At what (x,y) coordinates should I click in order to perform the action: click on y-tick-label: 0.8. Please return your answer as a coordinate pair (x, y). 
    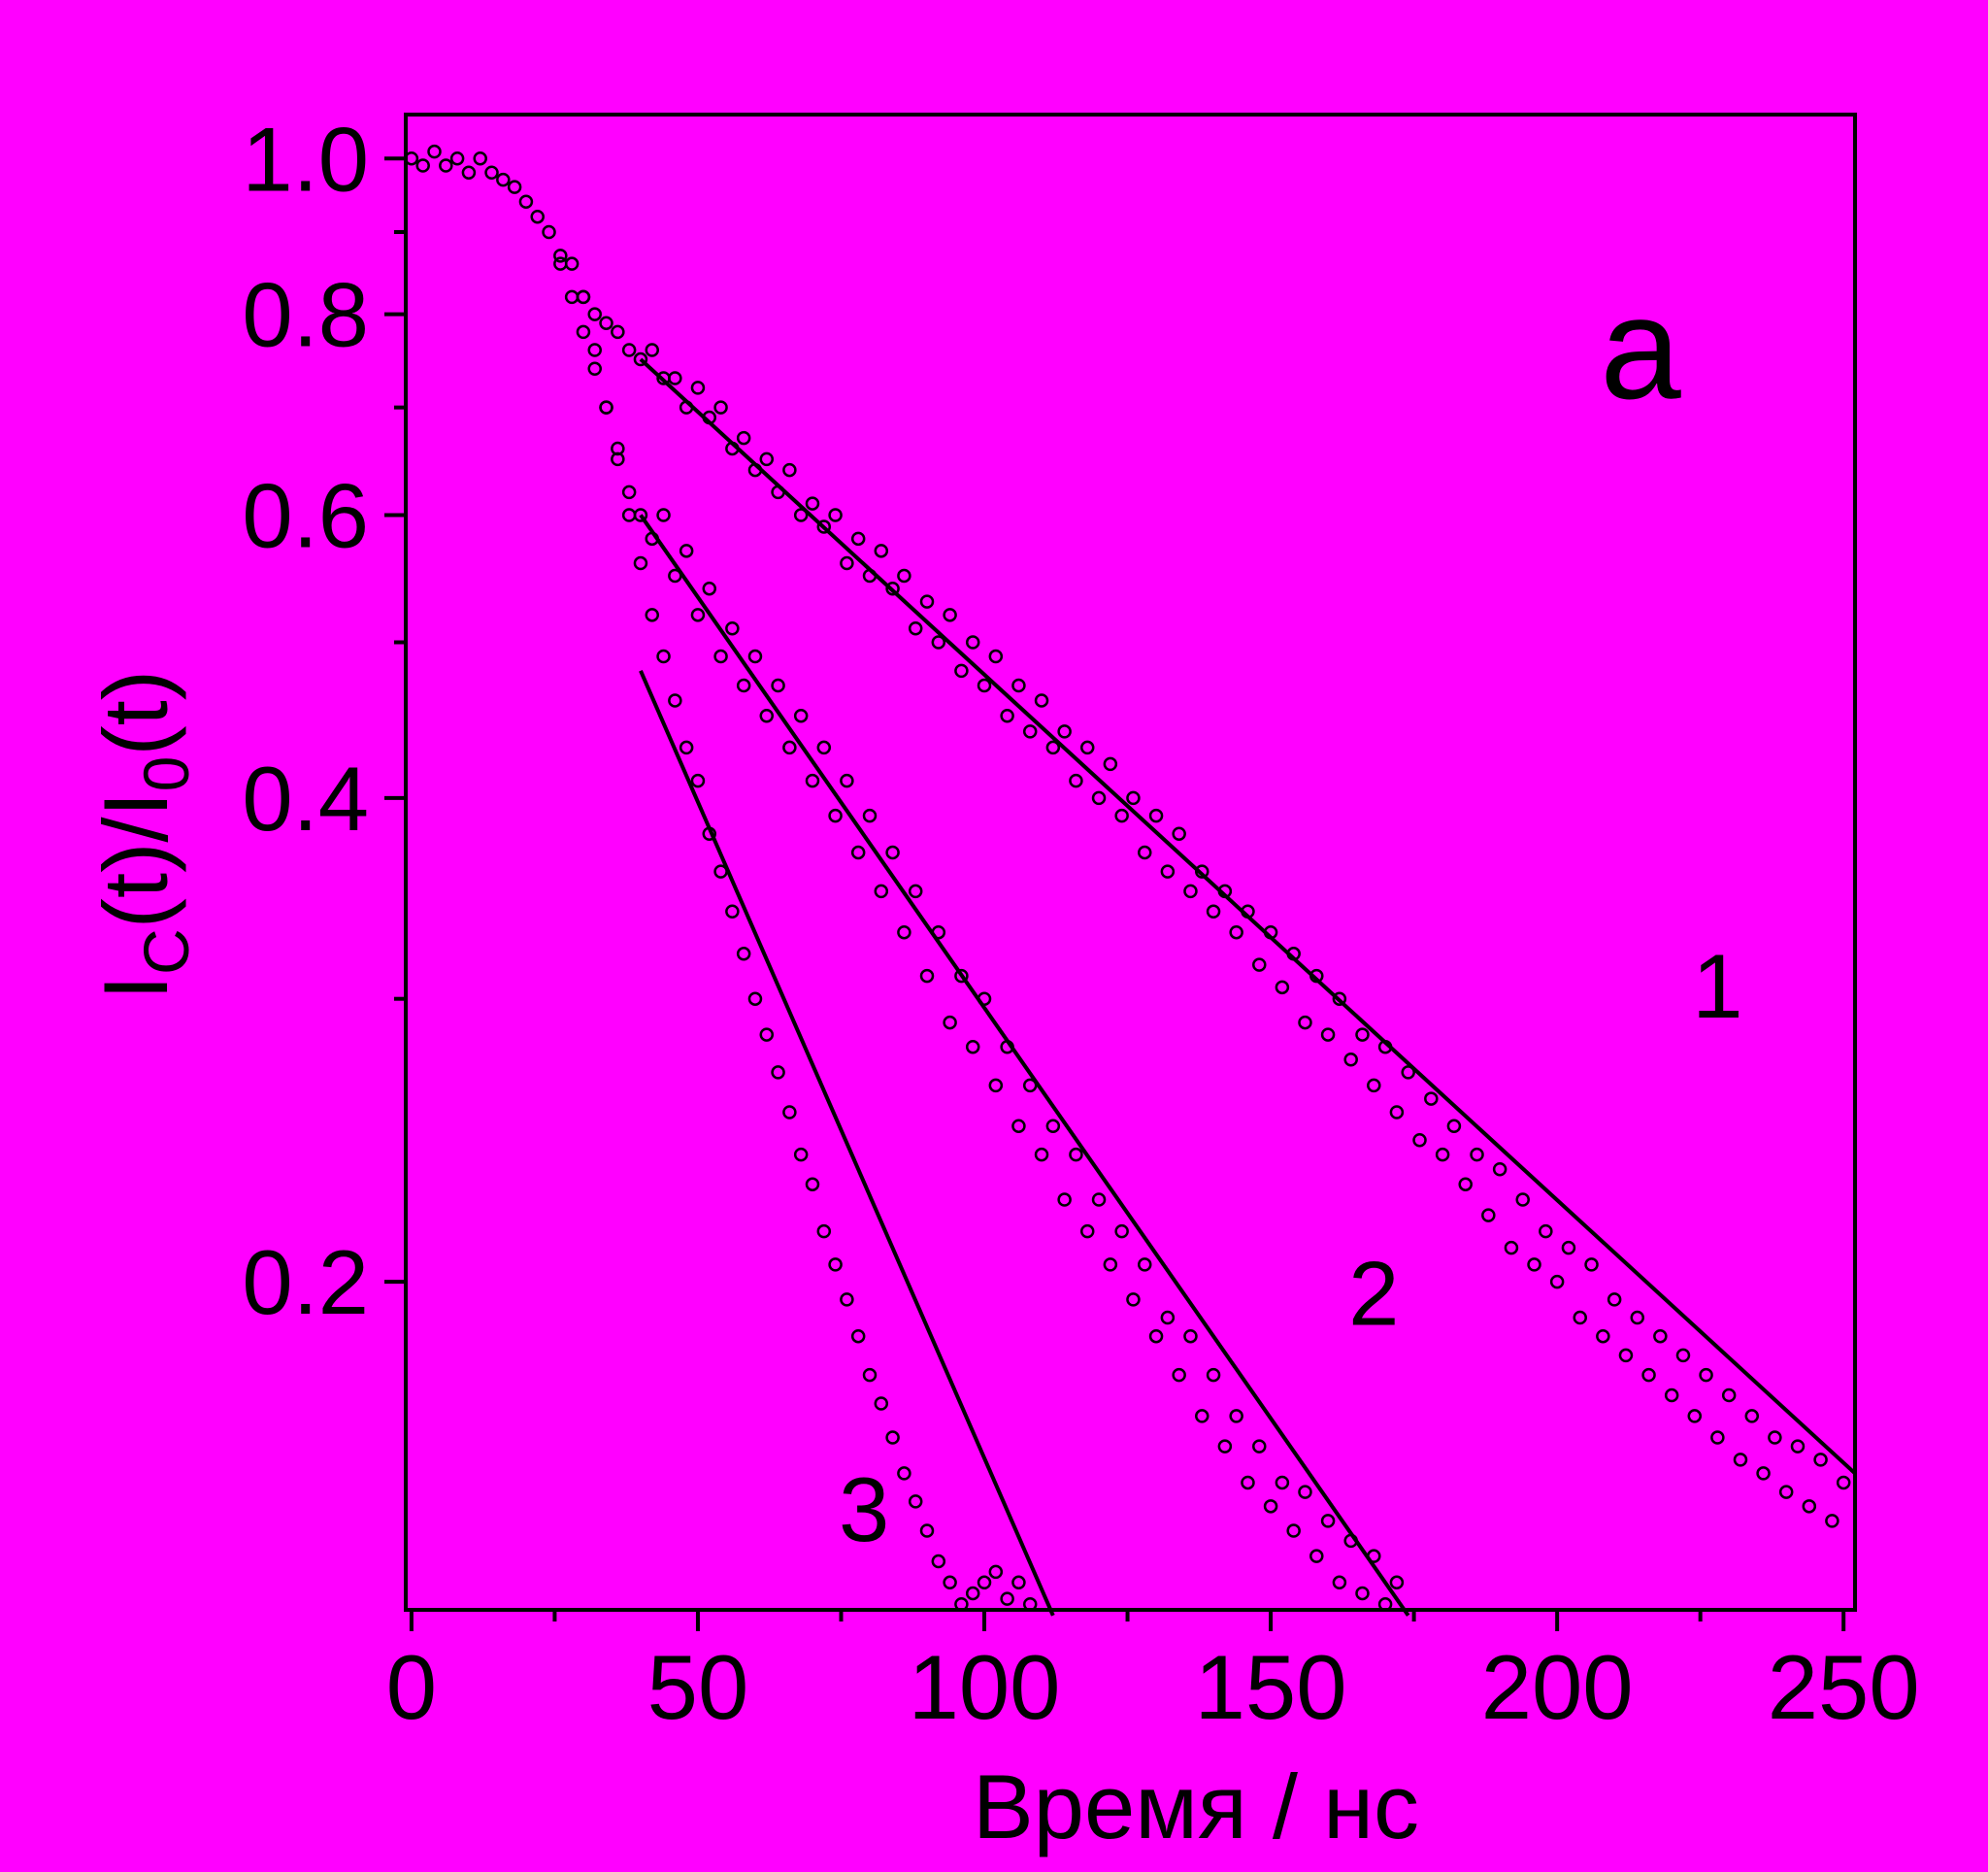
    Looking at the image, I should click on (306, 315).